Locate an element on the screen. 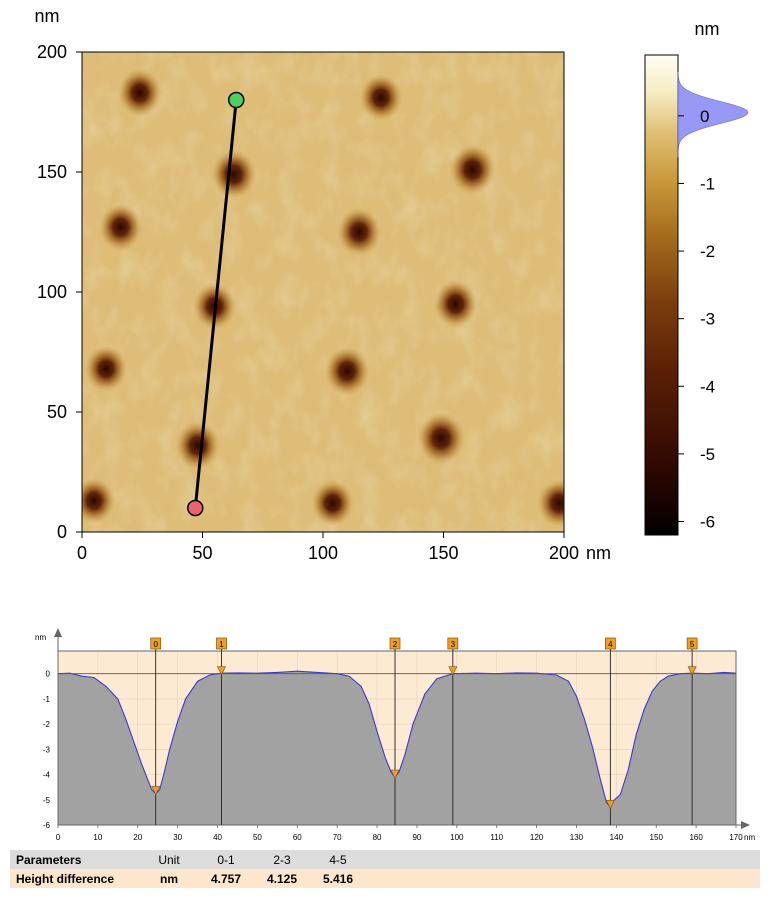 This screenshot has height=904, width=768. profile-x-tick-label: 30 is located at coordinates (177, 837).